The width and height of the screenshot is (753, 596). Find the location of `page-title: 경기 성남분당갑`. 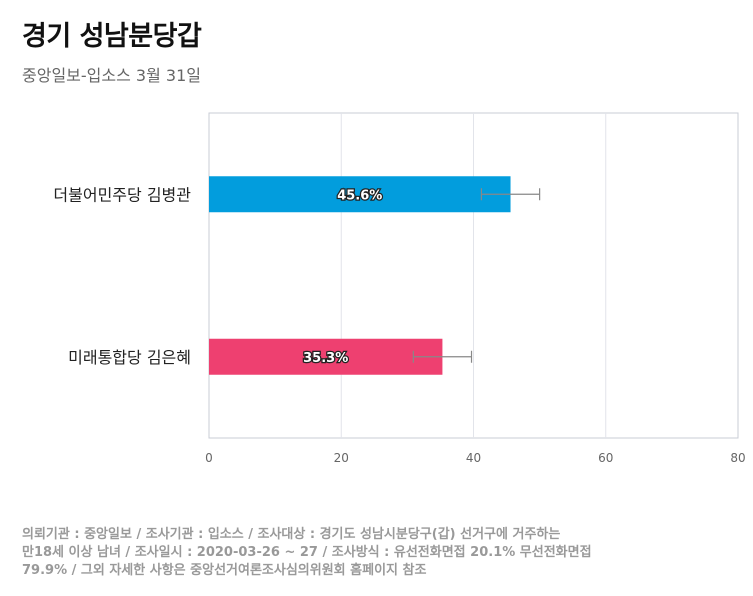

page-title: 경기 성남분당갑 is located at coordinates (112, 36).